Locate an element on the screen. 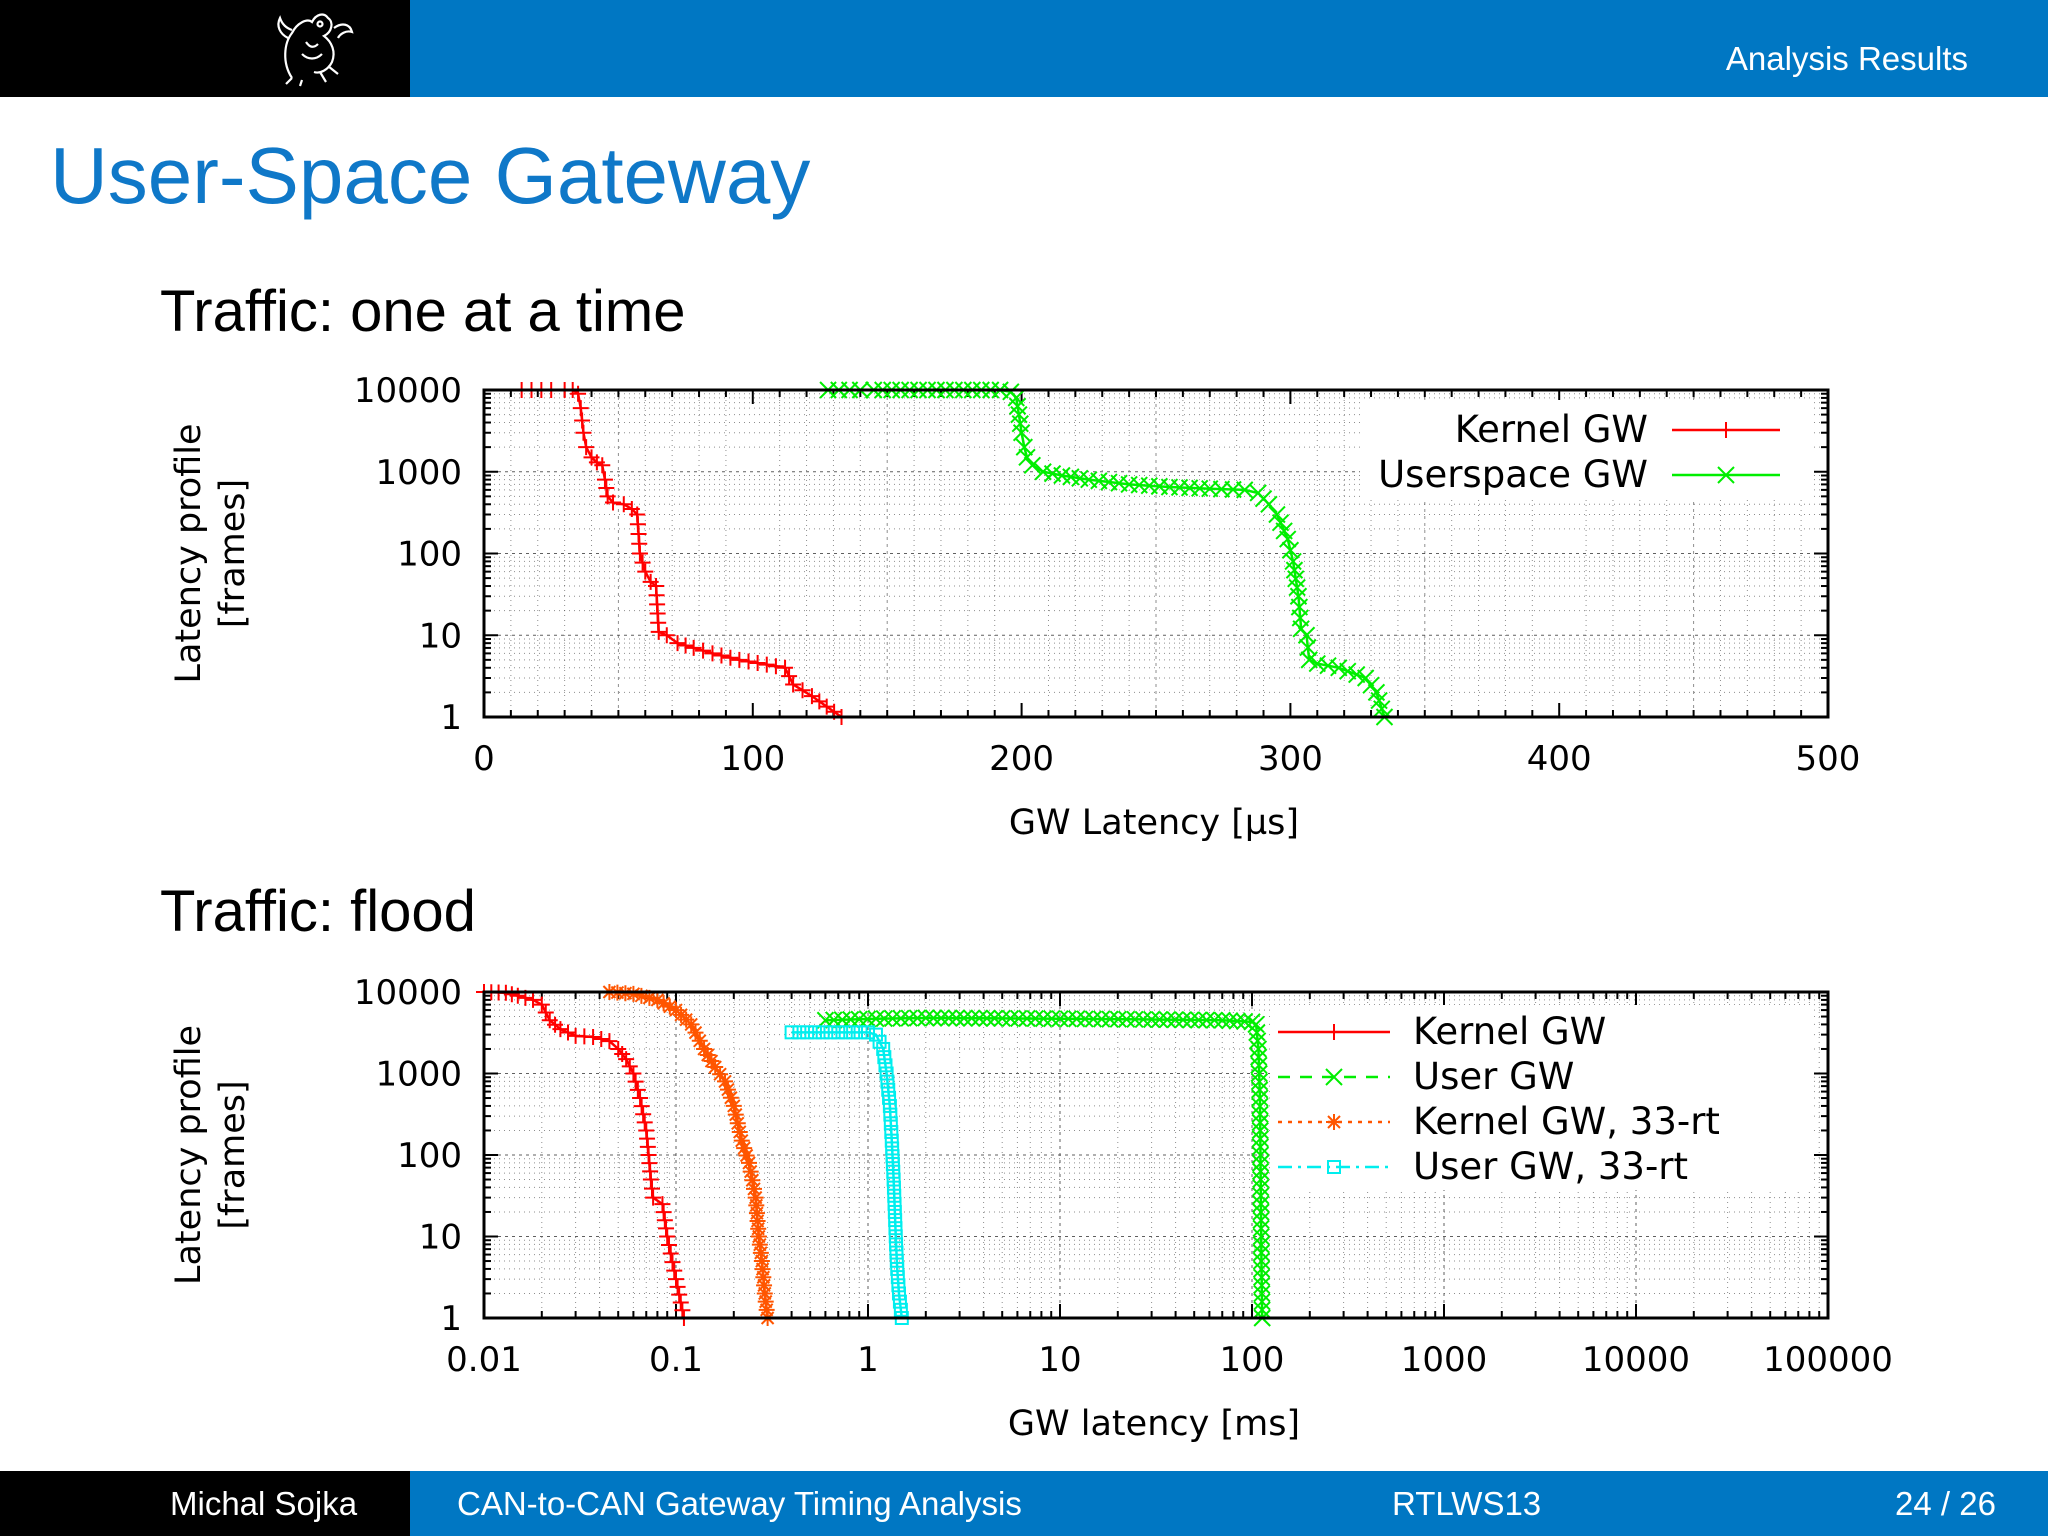 This screenshot has width=2048, height=1536. x-tick-label: 0 is located at coordinates (484, 759).